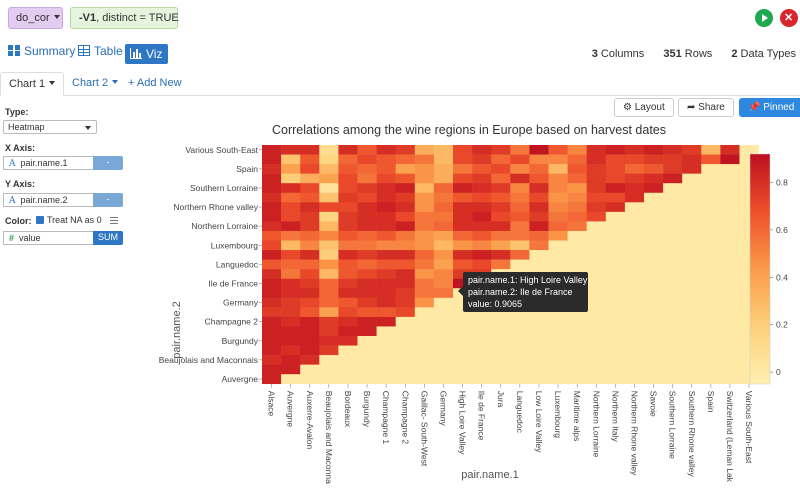  What do you see at coordinates (41, 54) in the screenshot?
I see `nav-summary: Summary` at bounding box center [41, 54].